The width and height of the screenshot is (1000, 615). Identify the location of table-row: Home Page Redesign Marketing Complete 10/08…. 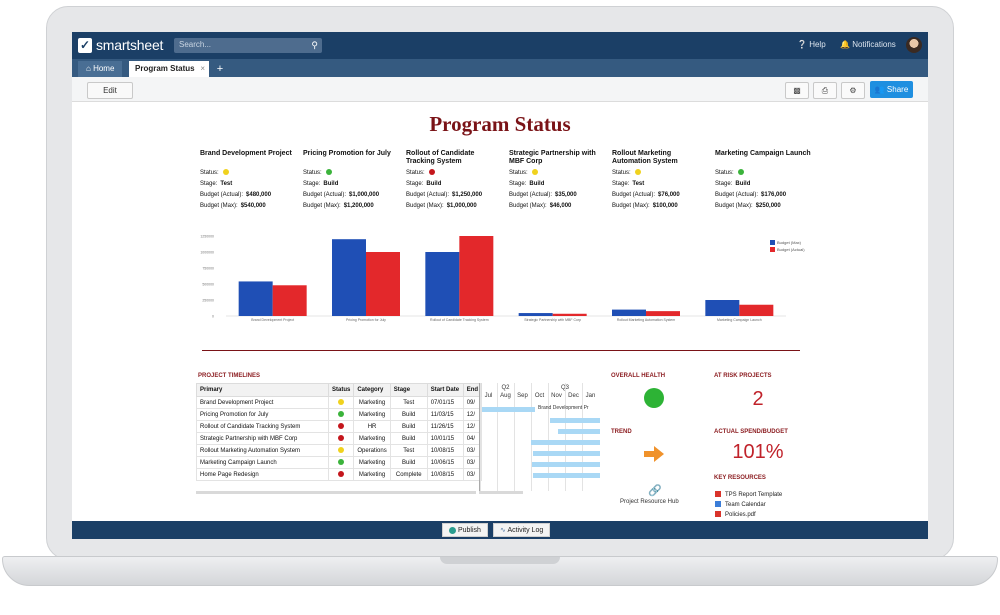
(339, 474).